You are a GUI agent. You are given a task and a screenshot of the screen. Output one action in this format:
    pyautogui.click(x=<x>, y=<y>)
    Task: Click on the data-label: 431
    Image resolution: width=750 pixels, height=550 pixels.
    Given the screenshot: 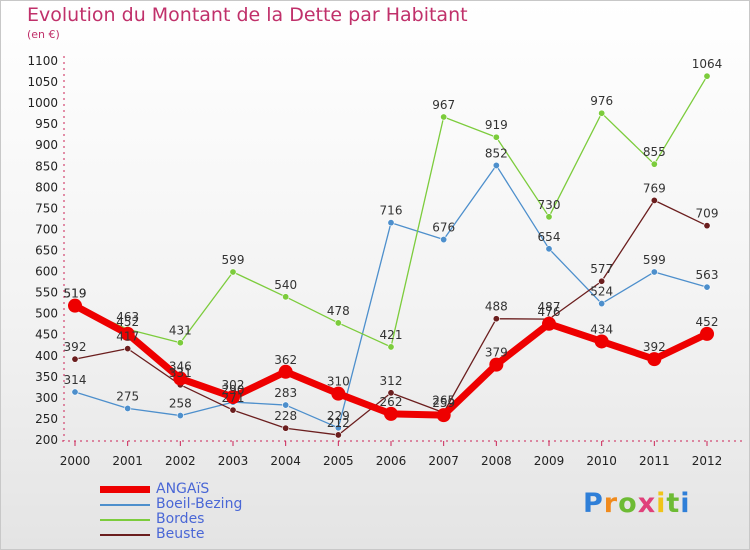 What is the action you would take?
    pyautogui.click(x=180, y=331)
    